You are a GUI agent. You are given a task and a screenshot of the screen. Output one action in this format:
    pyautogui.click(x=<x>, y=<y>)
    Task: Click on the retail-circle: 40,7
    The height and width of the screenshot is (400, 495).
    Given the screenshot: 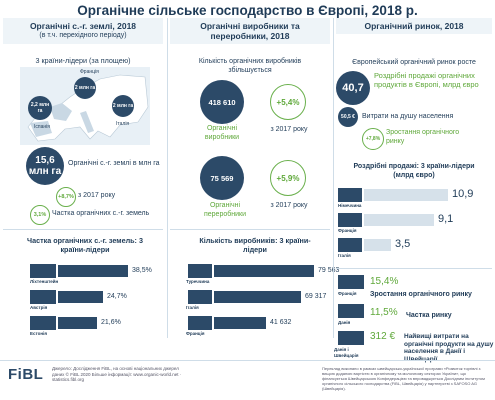 What is the action you would take?
    pyautogui.click(x=353, y=88)
    